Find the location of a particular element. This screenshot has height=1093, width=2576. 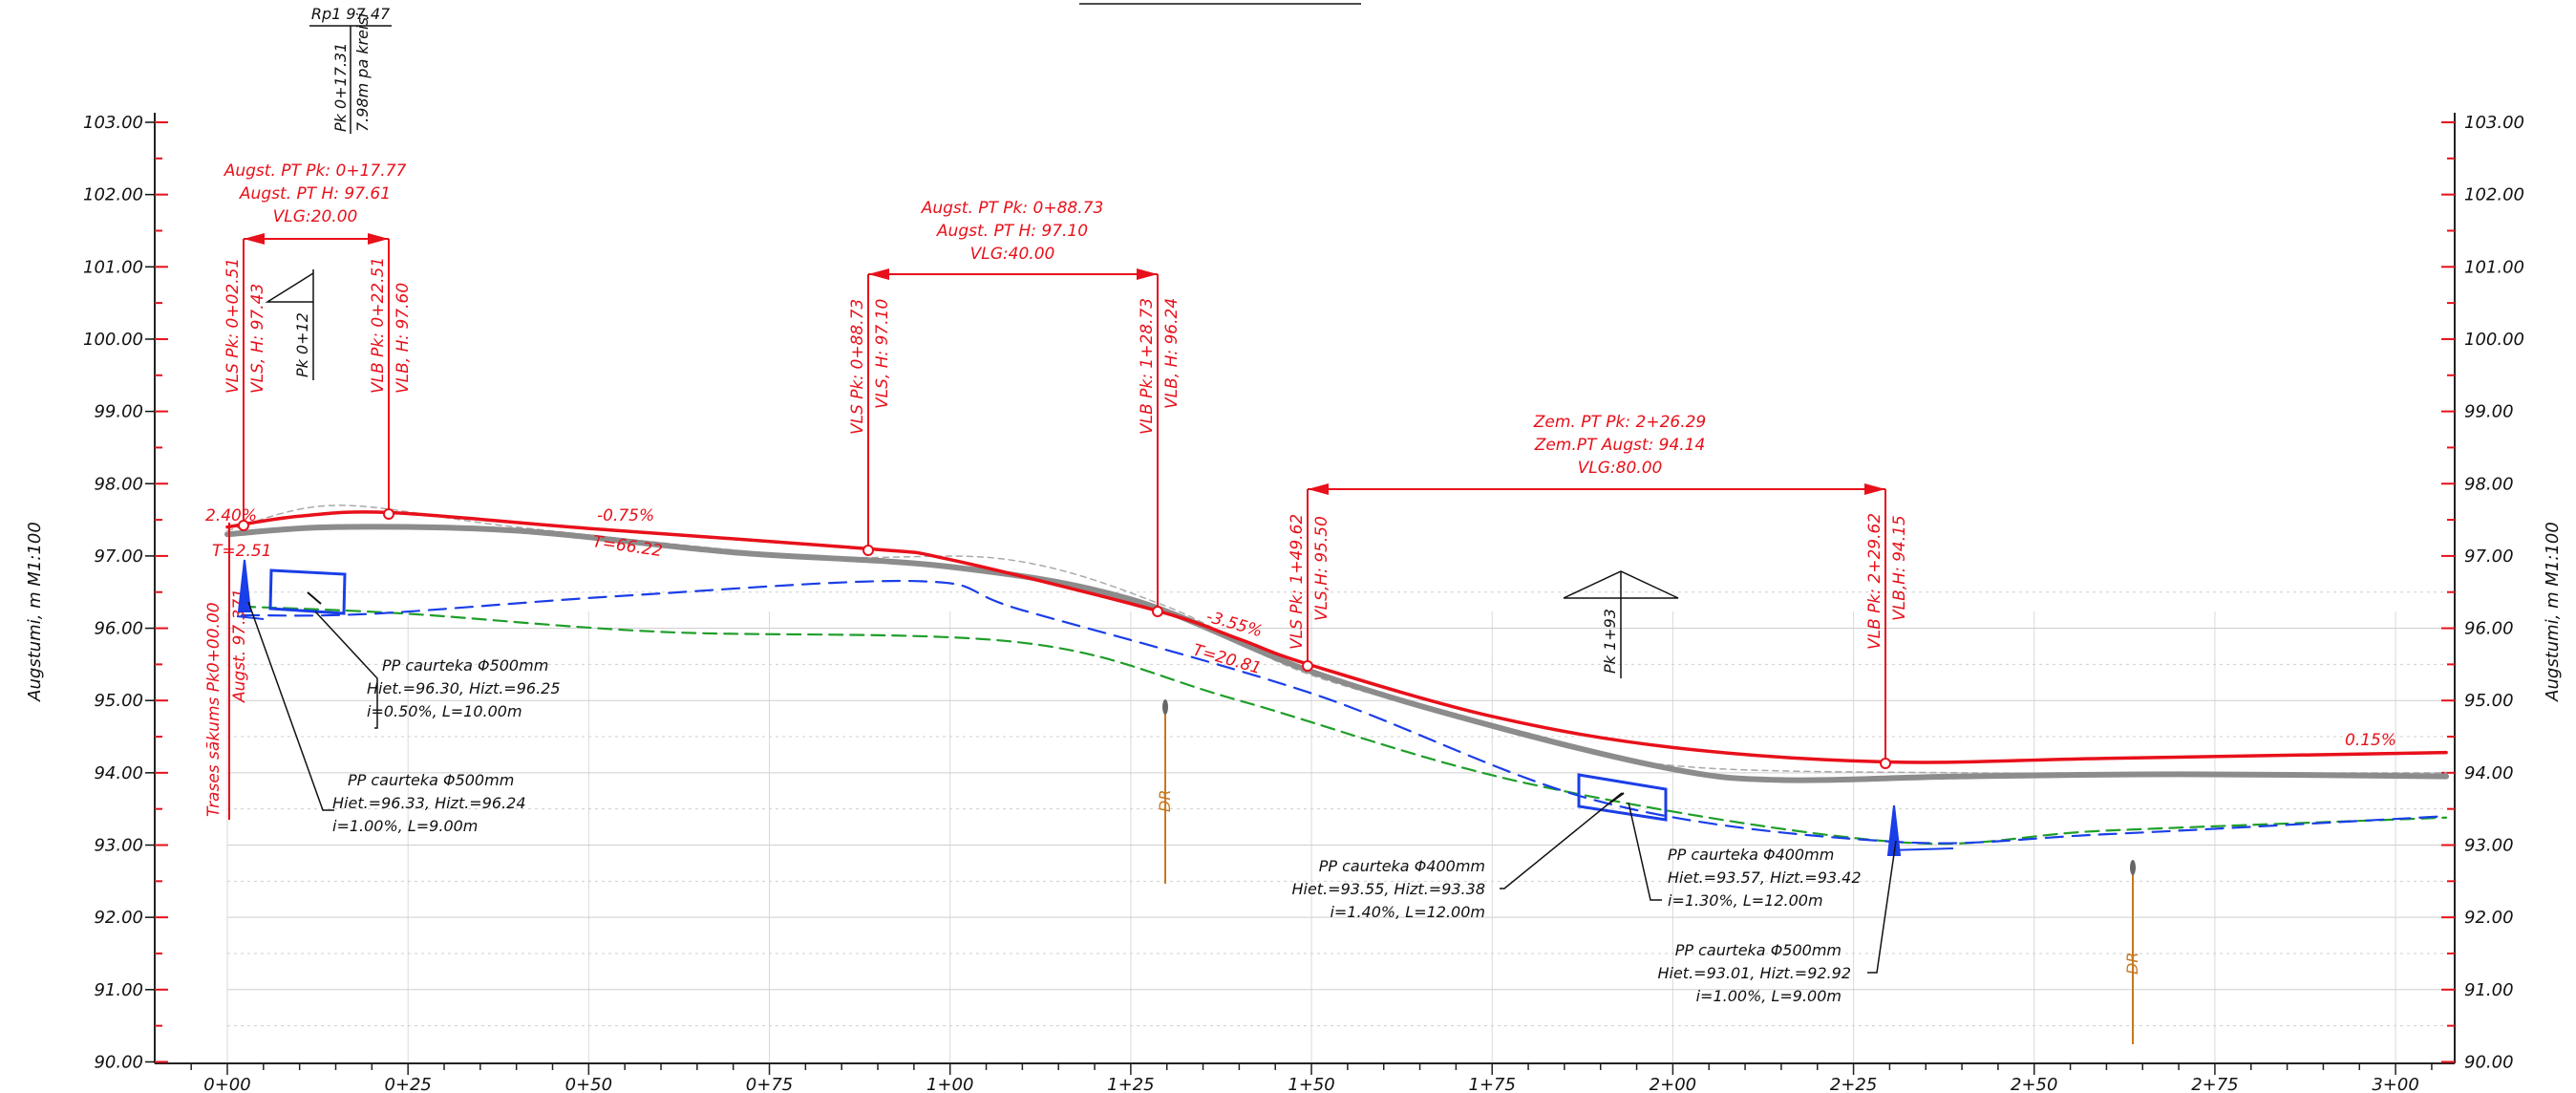

y-tick-label-right: 94.00 is located at coordinates (2489, 773).